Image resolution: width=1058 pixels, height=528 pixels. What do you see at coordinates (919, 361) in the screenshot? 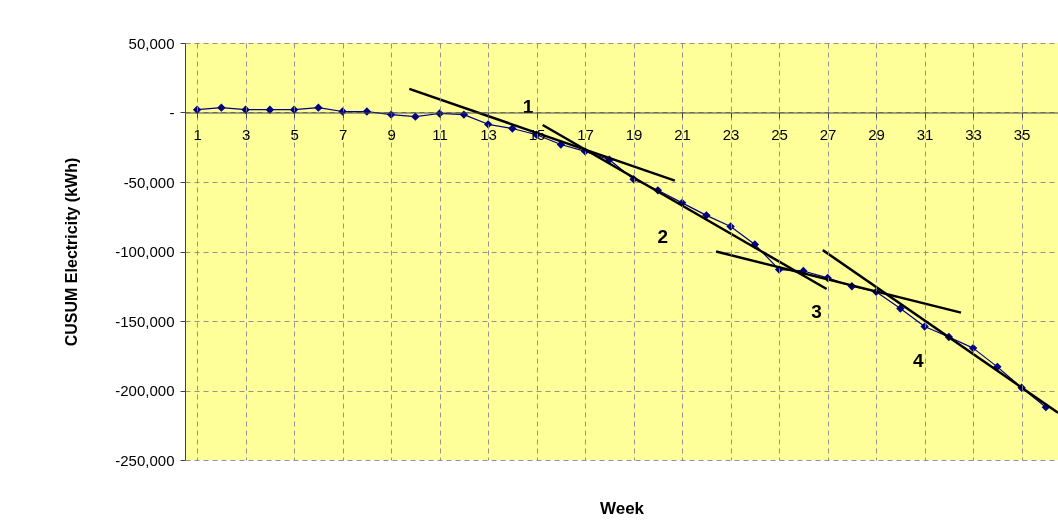
I see `annotation: 4` at bounding box center [919, 361].